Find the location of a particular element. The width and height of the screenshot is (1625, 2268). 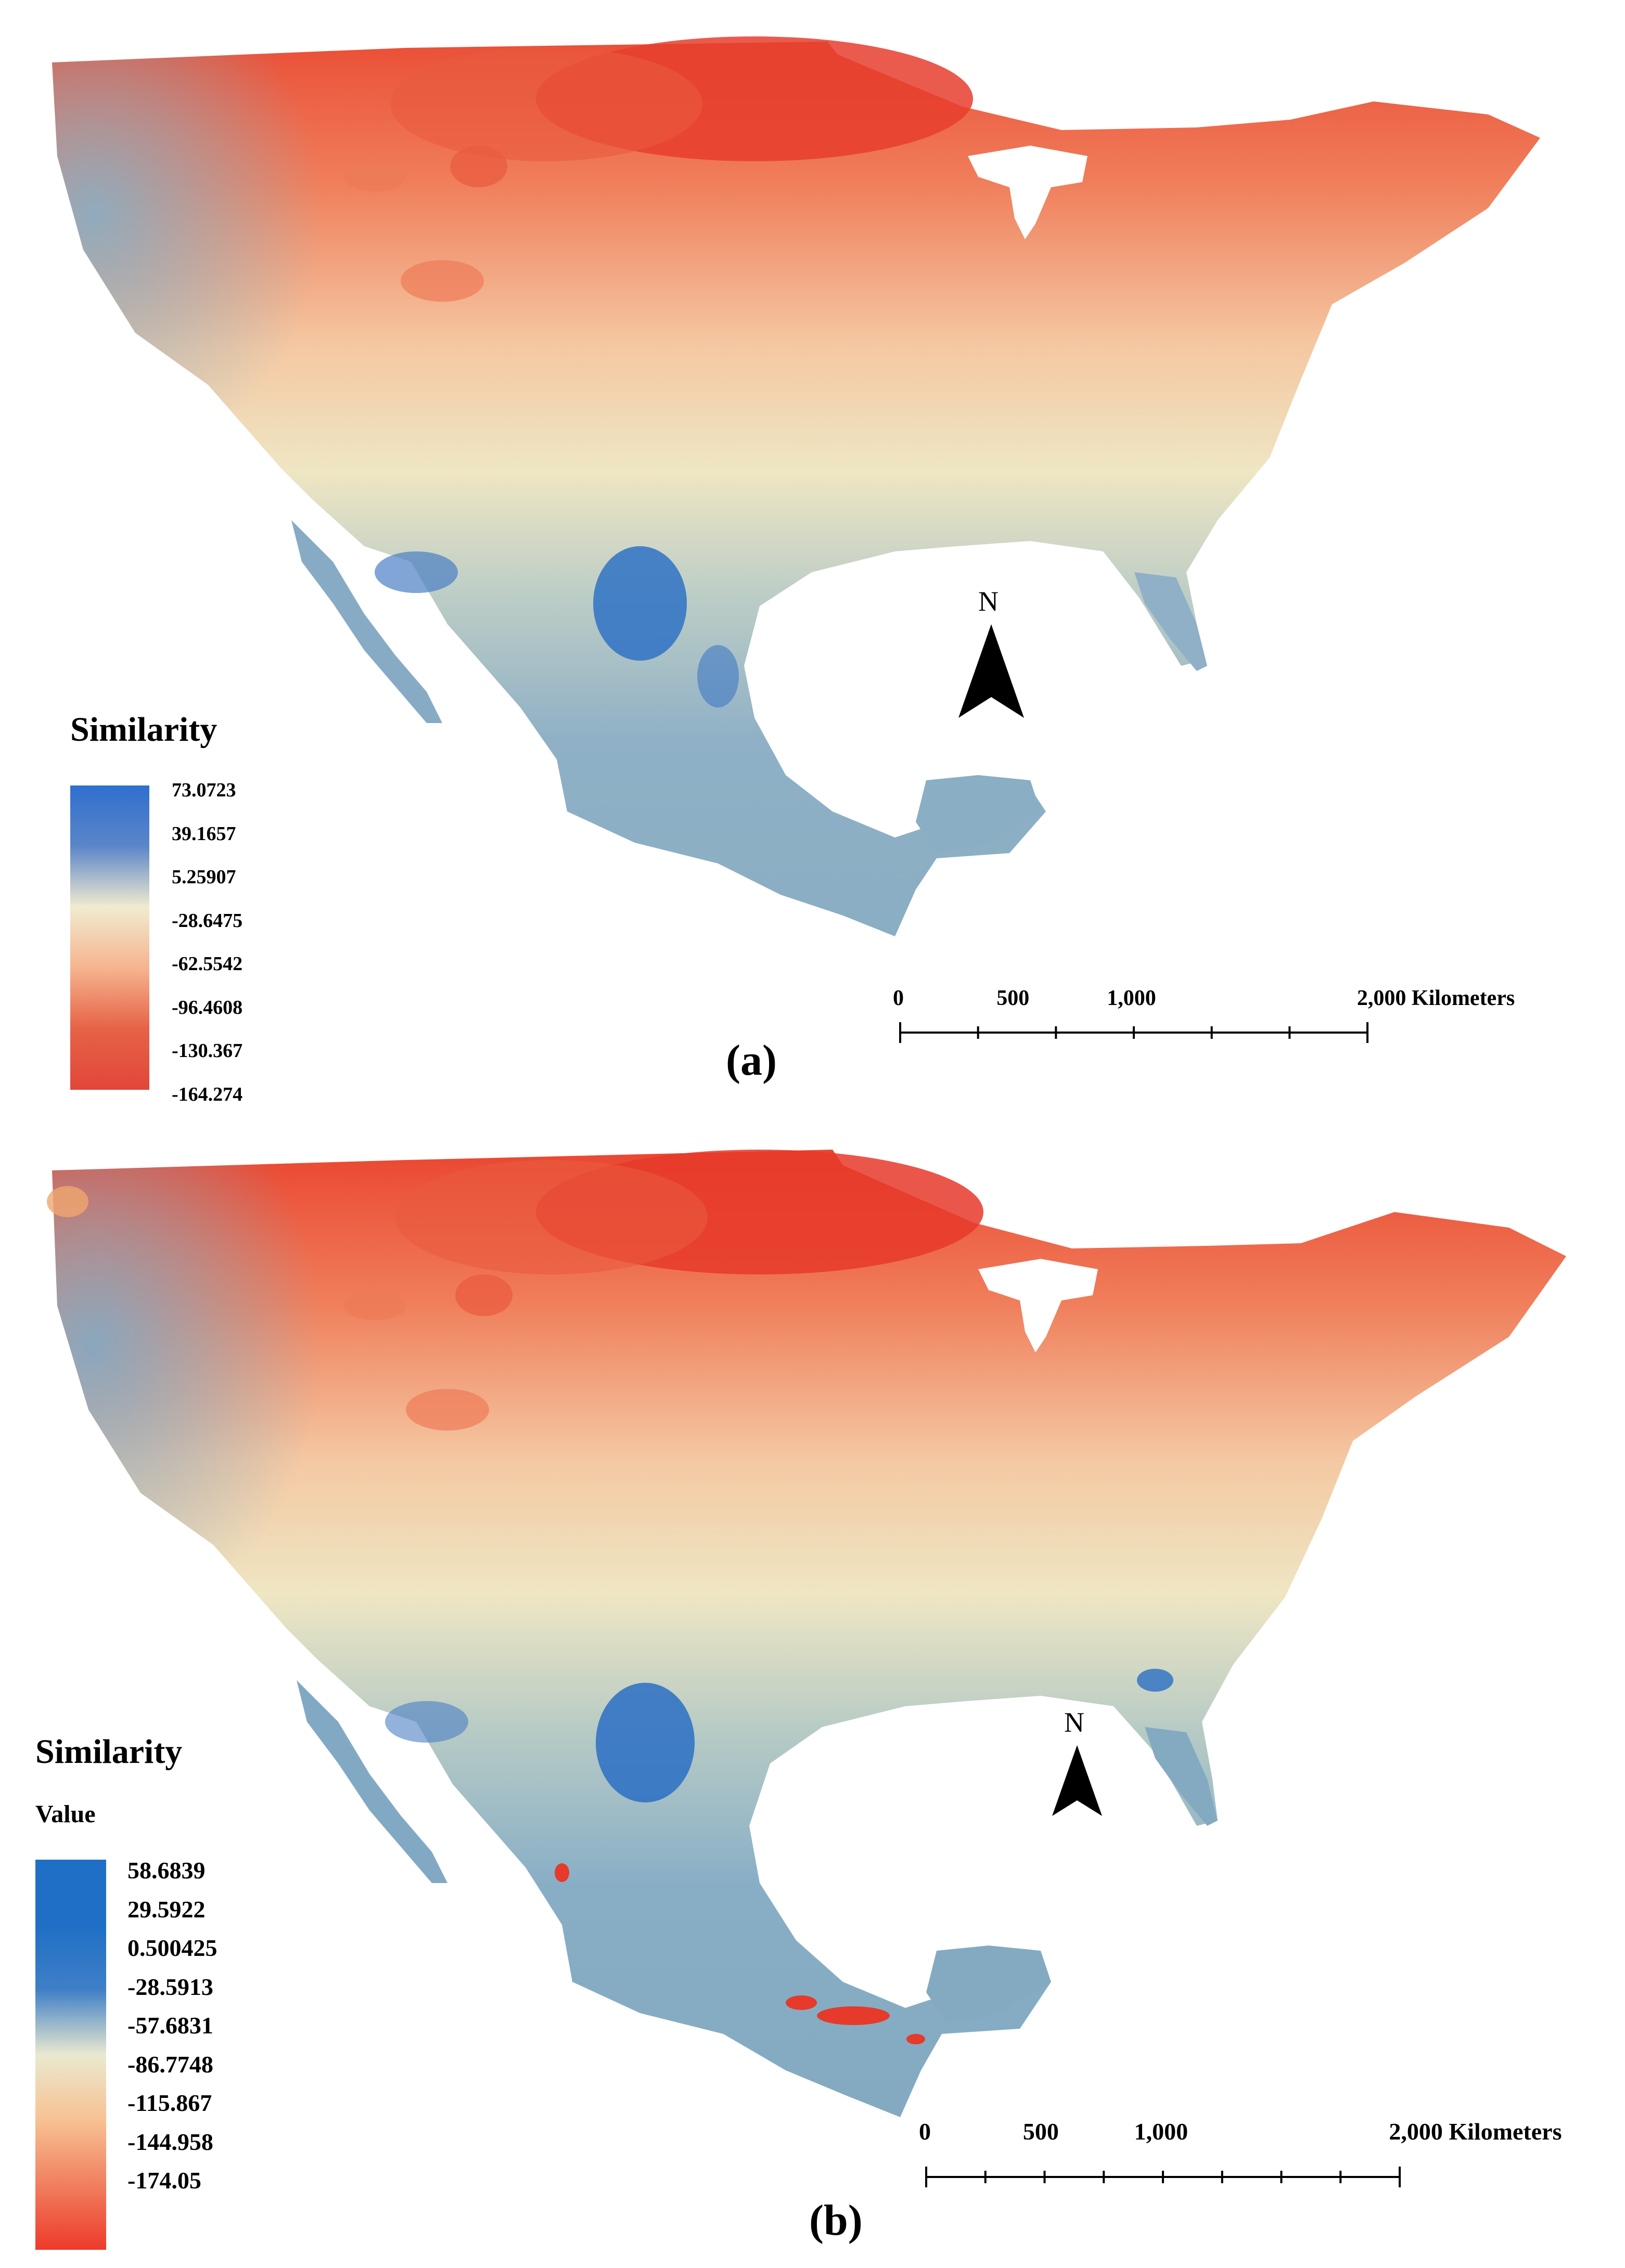

legend-value: -57.6831 is located at coordinates (170, 2025).